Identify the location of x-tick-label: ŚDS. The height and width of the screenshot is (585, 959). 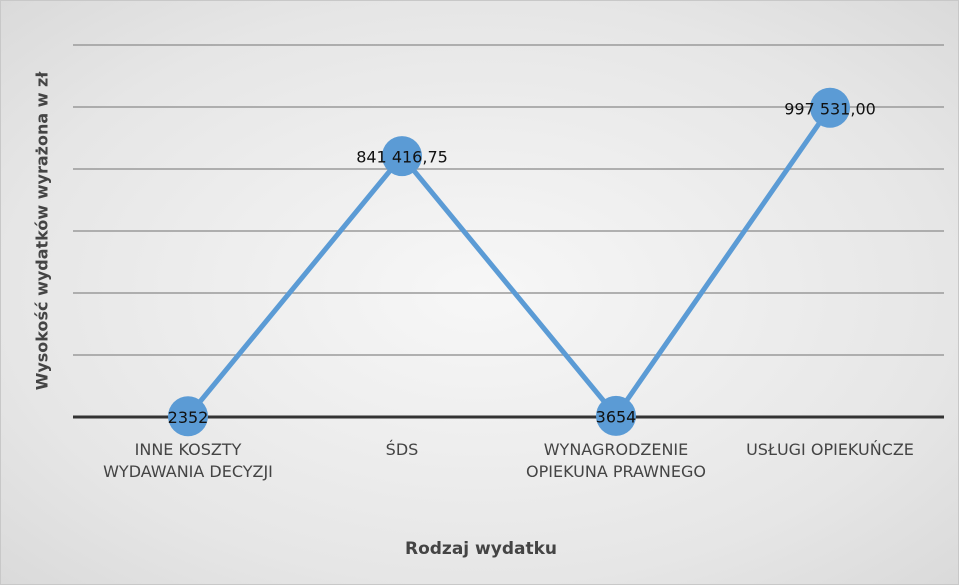
(402, 449).